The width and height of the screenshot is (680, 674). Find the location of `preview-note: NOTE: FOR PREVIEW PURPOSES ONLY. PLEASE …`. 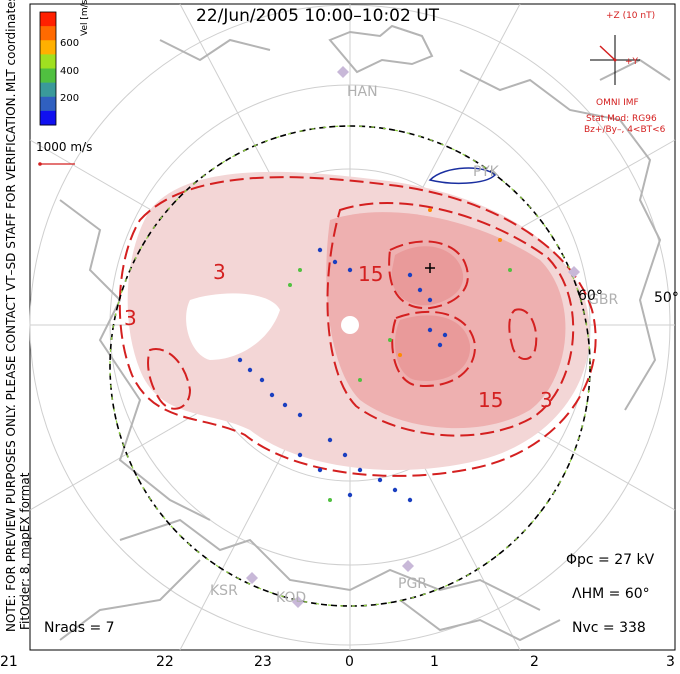

preview-note: NOTE: FOR PREVIEW PURPOSES ONLY. PLEASE … is located at coordinates (11, 362).